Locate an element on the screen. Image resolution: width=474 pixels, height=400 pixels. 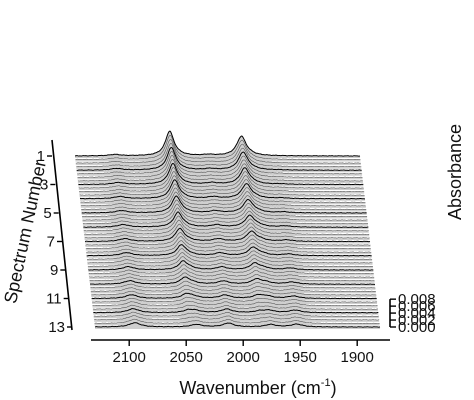
y-tick-label: 0.004 is located at coordinates (417, 313).